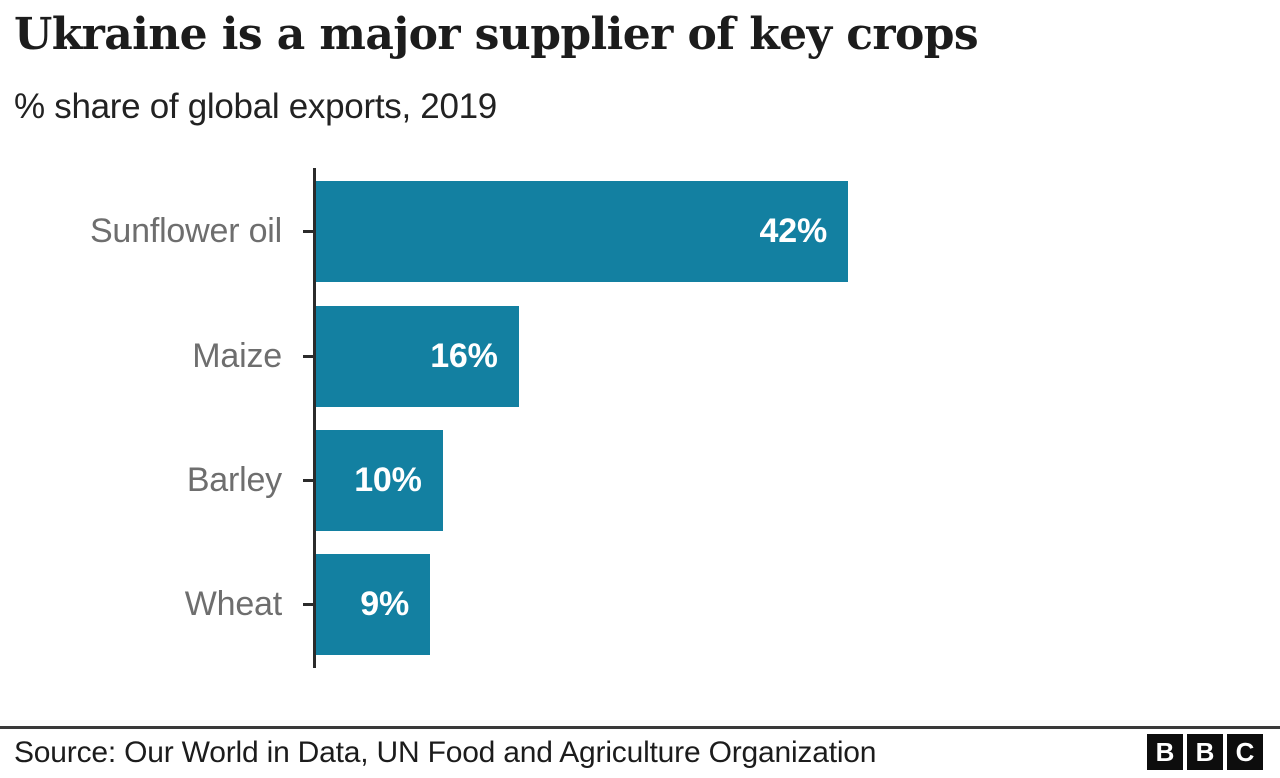  What do you see at coordinates (255, 106) in the screenshot?
I see `chart-subtitle: % share of global exports, 2019` at bounding box center [255, 106].